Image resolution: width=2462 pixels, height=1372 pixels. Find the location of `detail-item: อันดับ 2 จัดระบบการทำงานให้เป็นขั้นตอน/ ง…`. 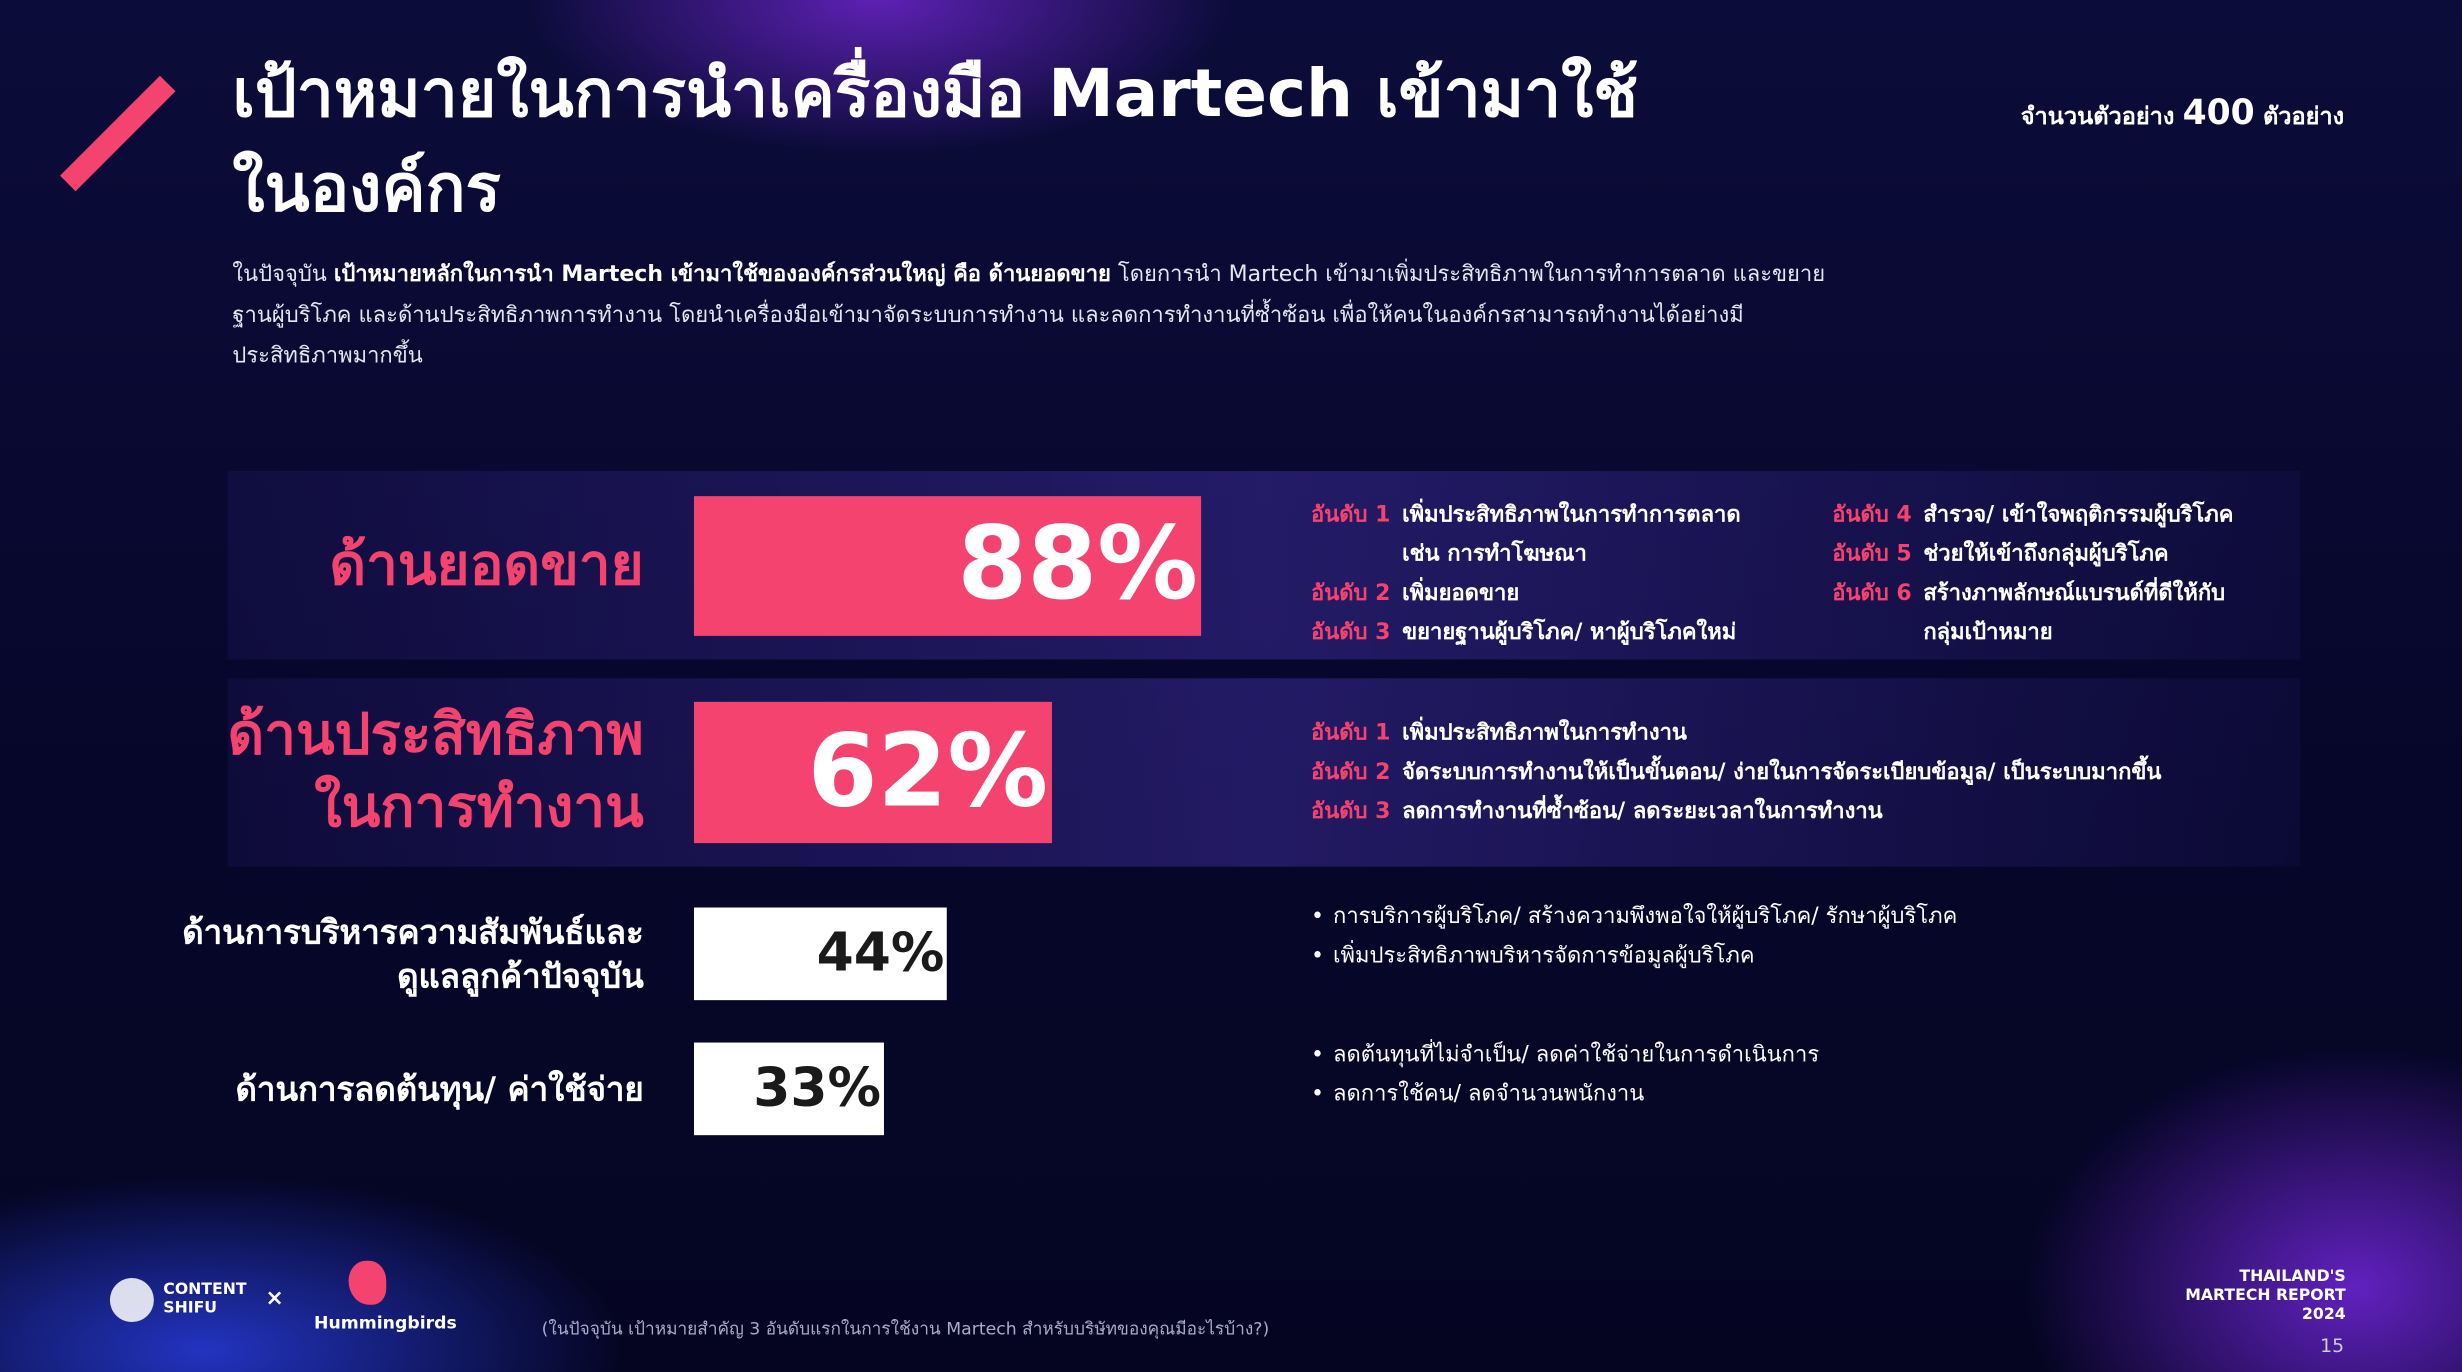

detail-item: อันดับ 2 จัดระบบการทำงานให้เป็นขั้นตอน/ ง… is located at coordinates (1736, 773).